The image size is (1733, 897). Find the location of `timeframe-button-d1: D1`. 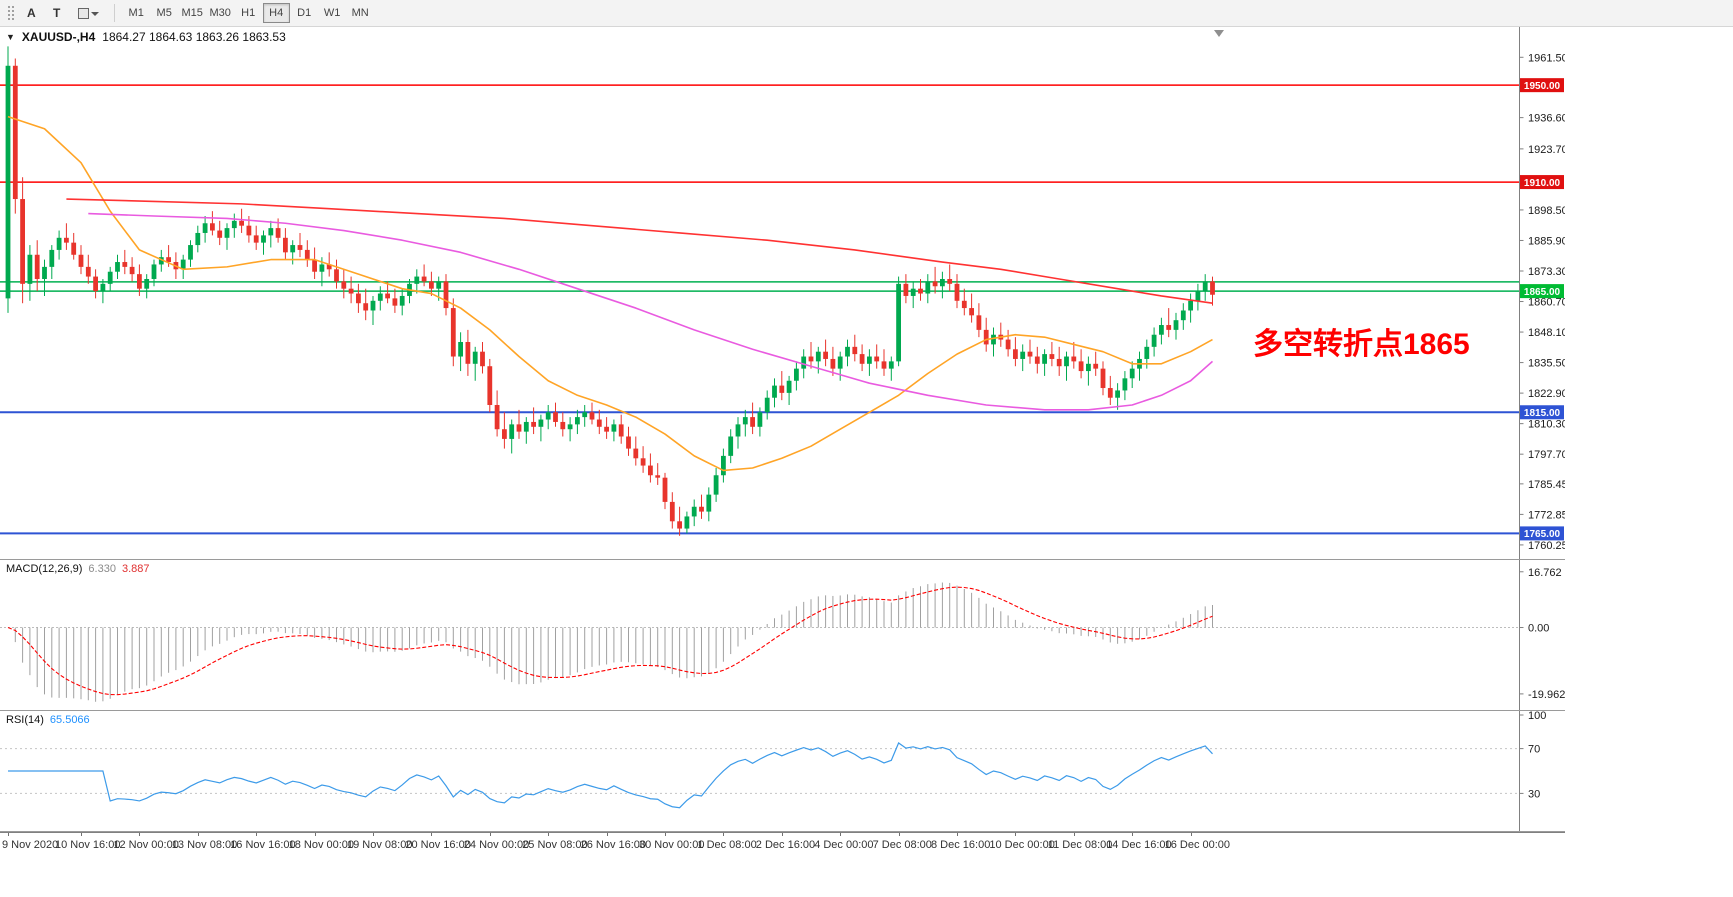

timeframe-button-d1: D1 is located at coordinates (304, 13).